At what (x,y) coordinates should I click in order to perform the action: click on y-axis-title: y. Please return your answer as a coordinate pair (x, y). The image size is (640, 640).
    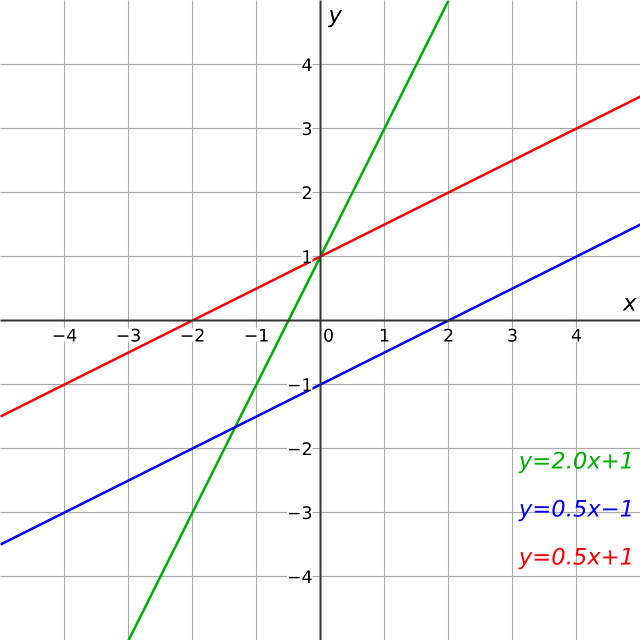
    Looking at the image, I should click on (335, 15).